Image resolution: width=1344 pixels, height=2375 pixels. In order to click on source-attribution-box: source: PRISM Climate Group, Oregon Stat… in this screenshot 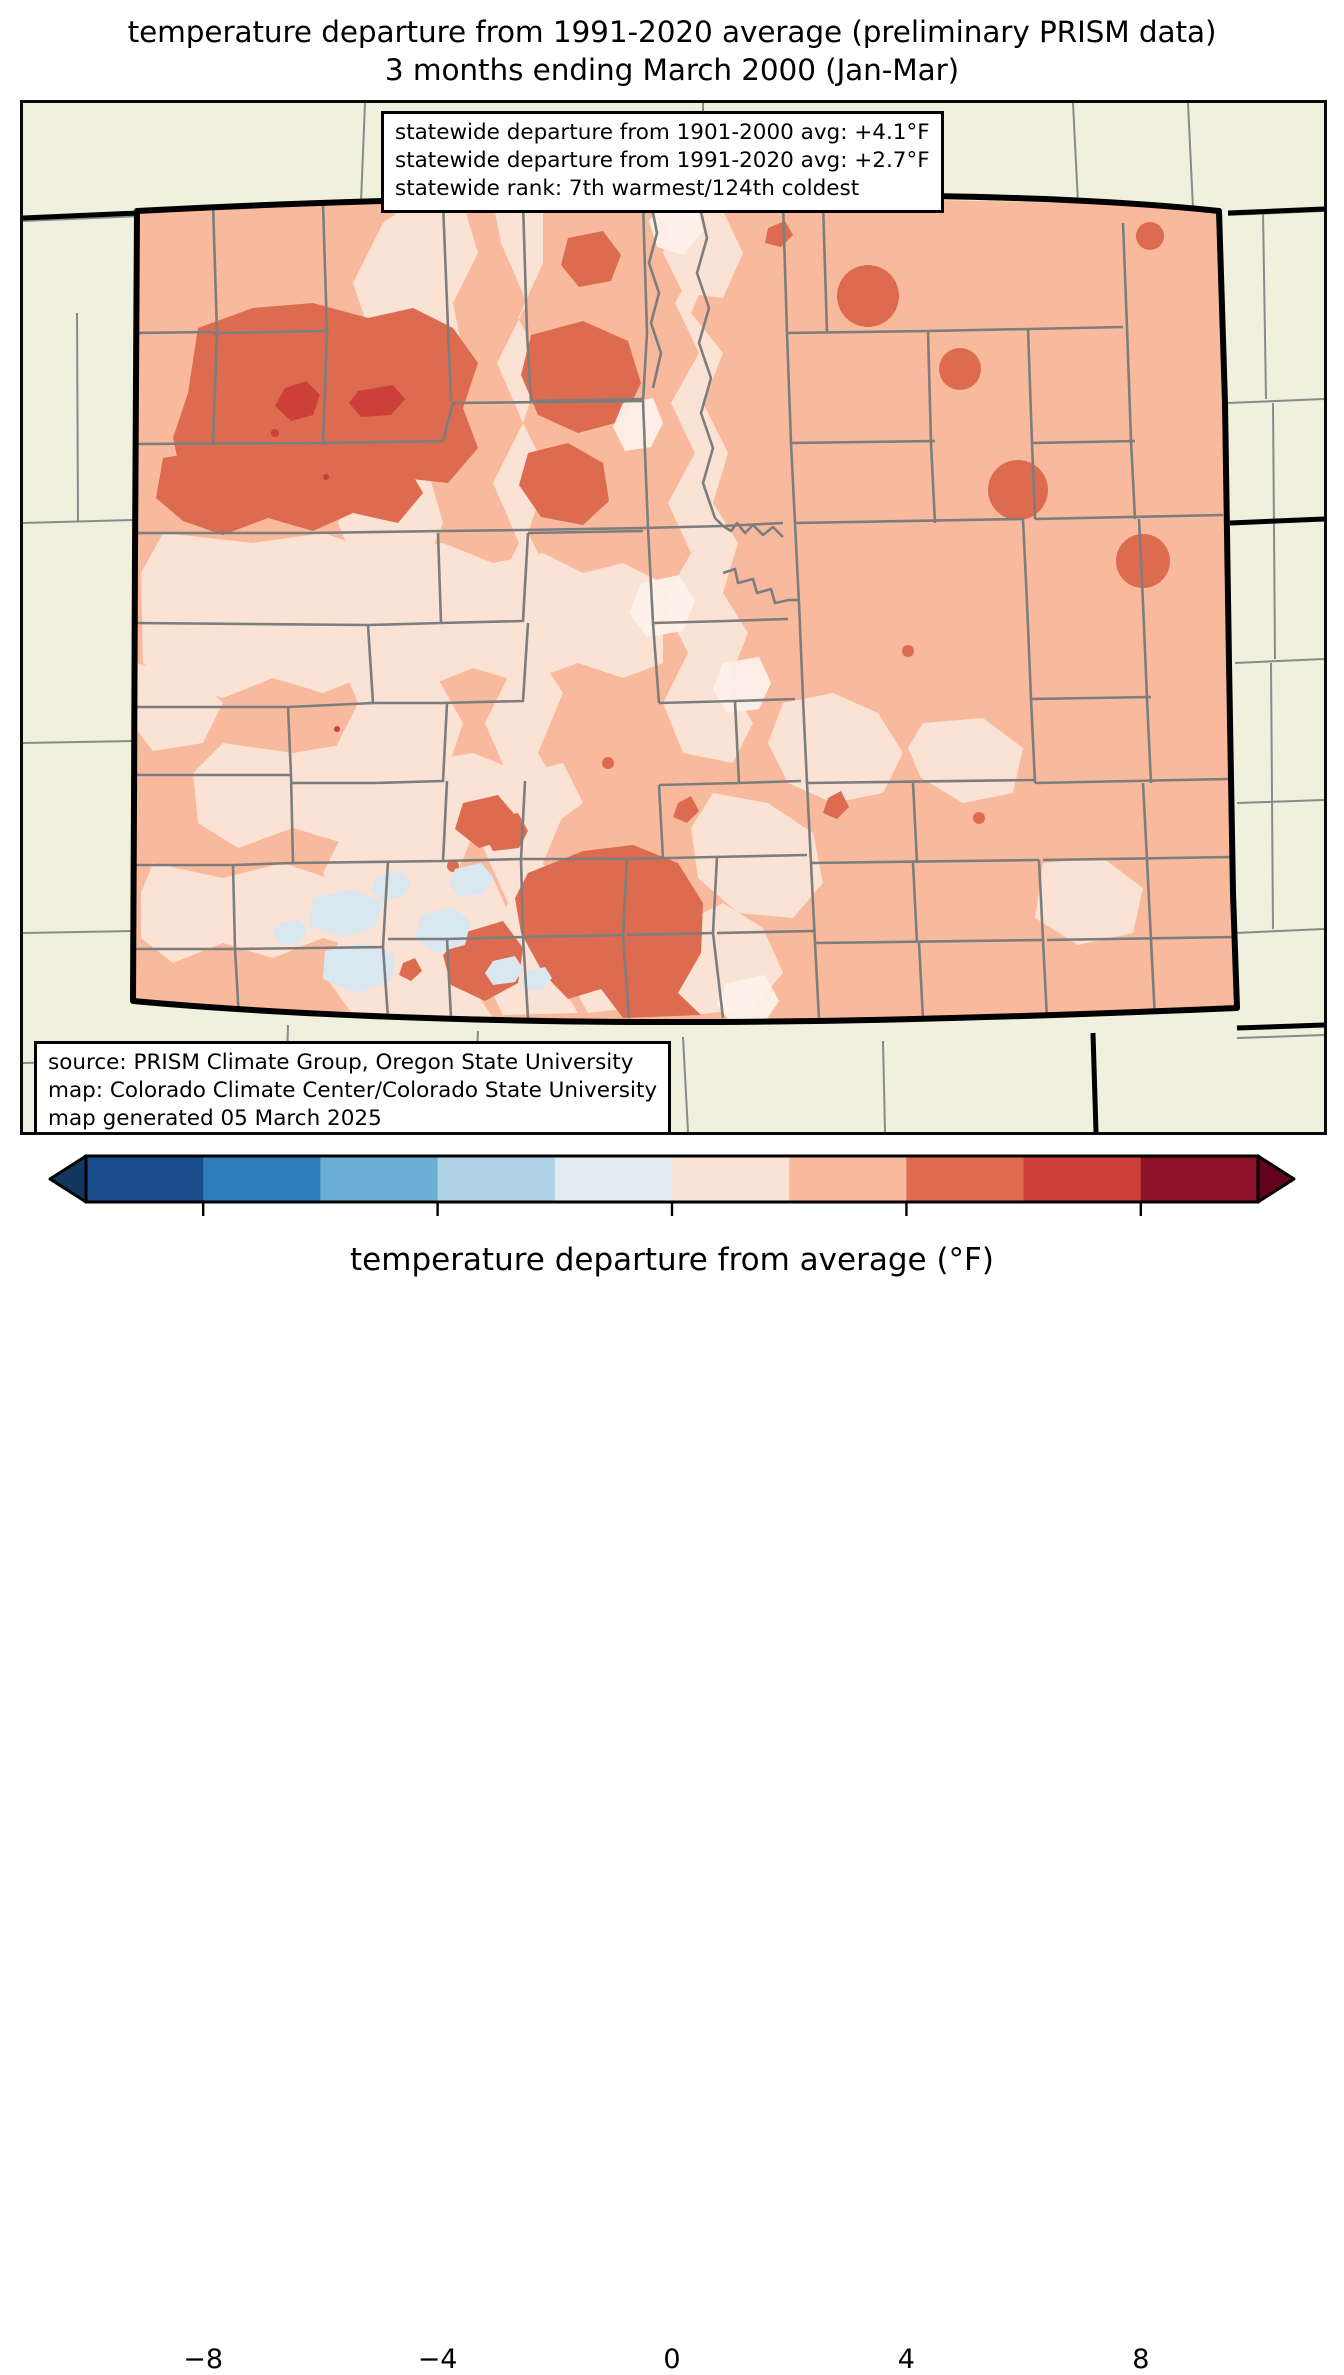, I will do `click(353, 1086)`.